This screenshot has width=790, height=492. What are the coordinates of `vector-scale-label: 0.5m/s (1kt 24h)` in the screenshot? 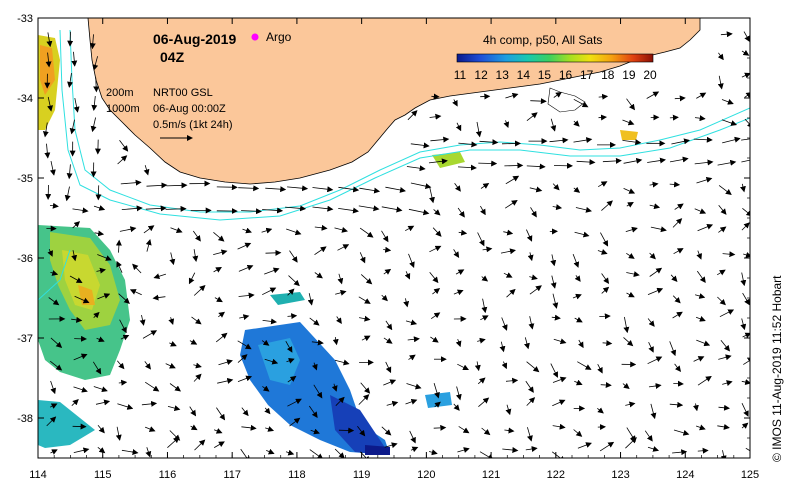 It's located at (192, 125).